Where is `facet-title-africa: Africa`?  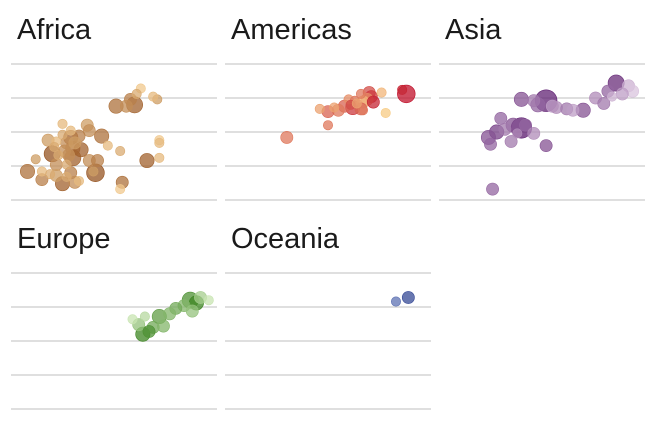 facet-title-africa: Africa is located at coordinates (54, 30).